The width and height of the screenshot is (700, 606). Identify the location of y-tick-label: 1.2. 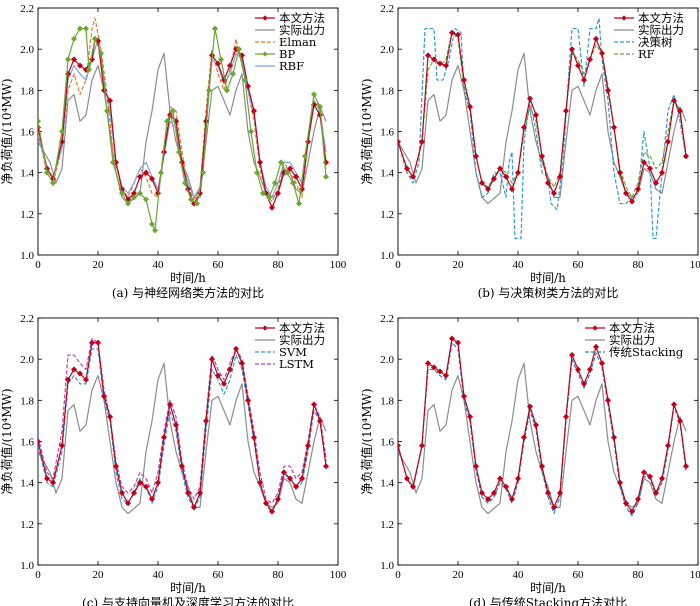
(27, 215).